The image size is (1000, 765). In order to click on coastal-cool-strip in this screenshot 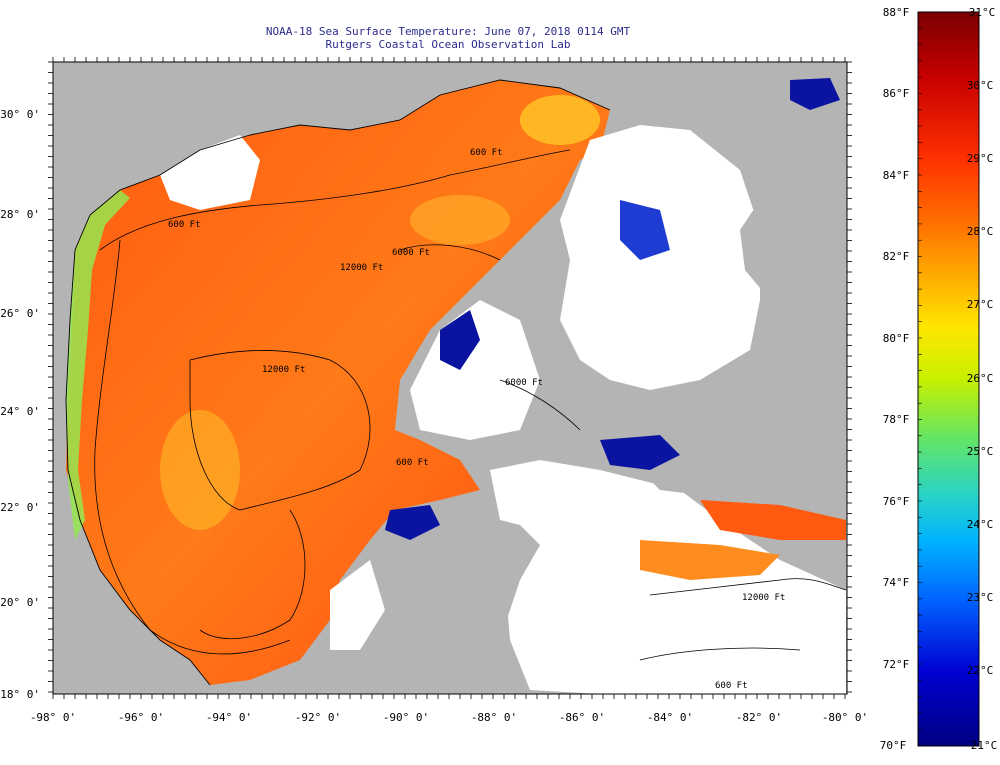, I will do `click(98, 365)`.